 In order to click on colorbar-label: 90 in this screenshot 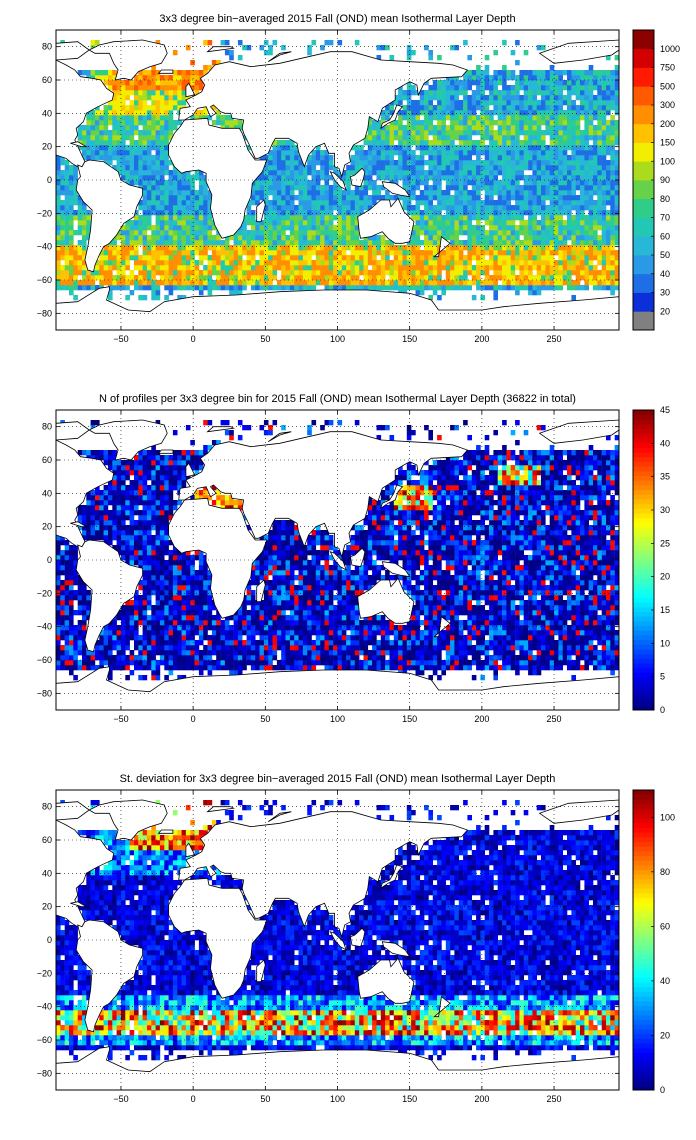, I will do `click(665, 180)`.